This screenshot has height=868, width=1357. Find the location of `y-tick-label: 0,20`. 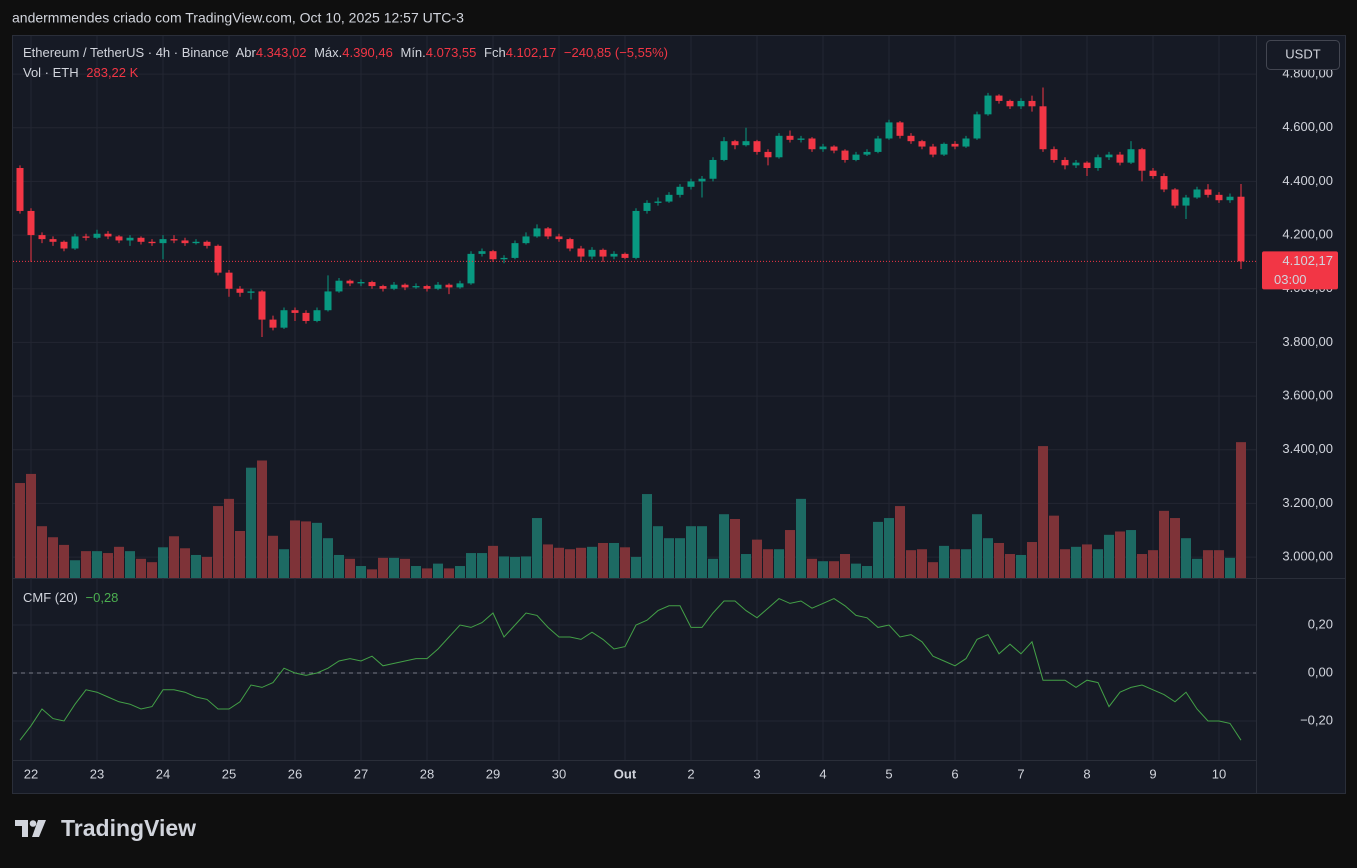

y-tick-label: 0,20 is located at coordinates (1320, 623).